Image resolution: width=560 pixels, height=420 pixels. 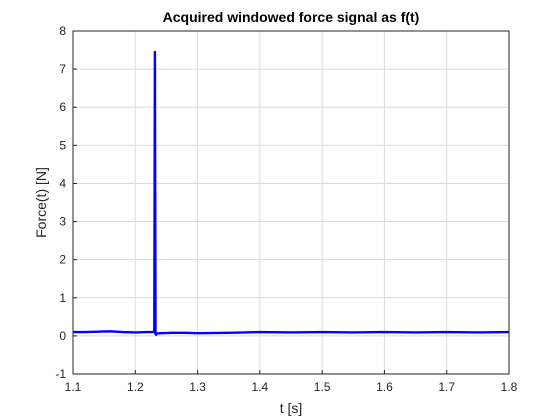 I want to click on y-tick-label: 0, so click(x=62, y=336).